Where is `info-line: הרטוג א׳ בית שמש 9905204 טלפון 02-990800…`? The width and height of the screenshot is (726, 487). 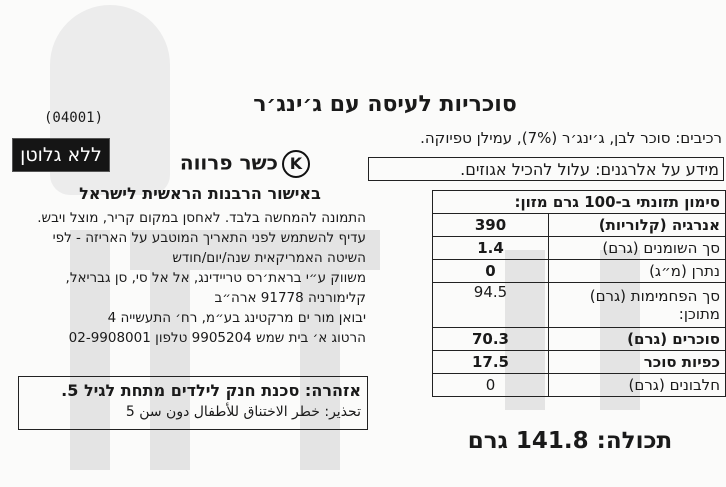
info-line: הרטוג א׳ בית שמש 9905204 טלפון 02-990800… is located at coordinates (217, 338).